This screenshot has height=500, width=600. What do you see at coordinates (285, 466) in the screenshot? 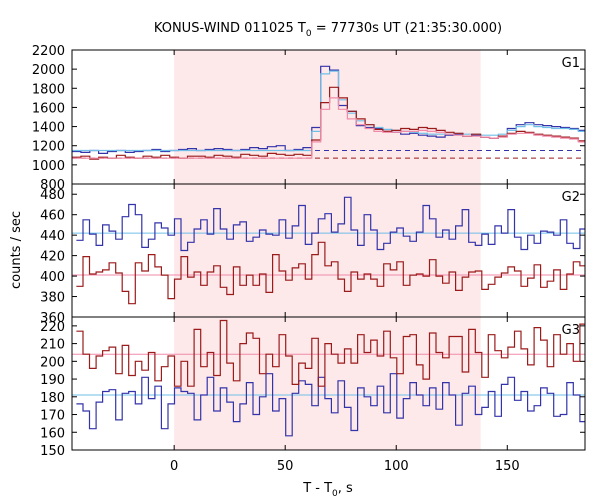
I see `x-tick-label: 50` at bounding box center [285, 466].